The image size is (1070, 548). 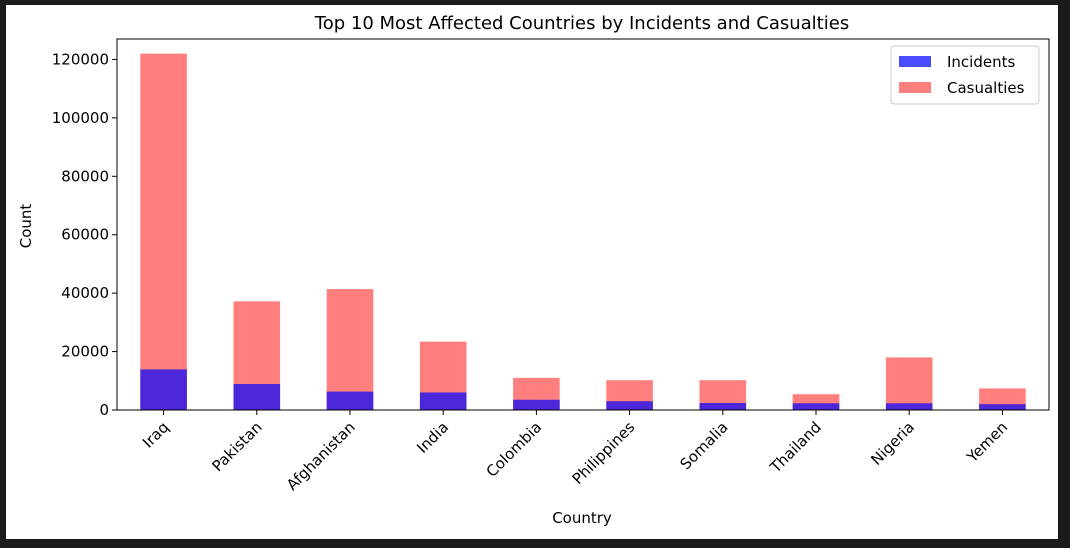 What do you see at coordinates (80, 59) in the screenshot?
I see `y-tick-label: 120000` at bounding box center [80, 59].